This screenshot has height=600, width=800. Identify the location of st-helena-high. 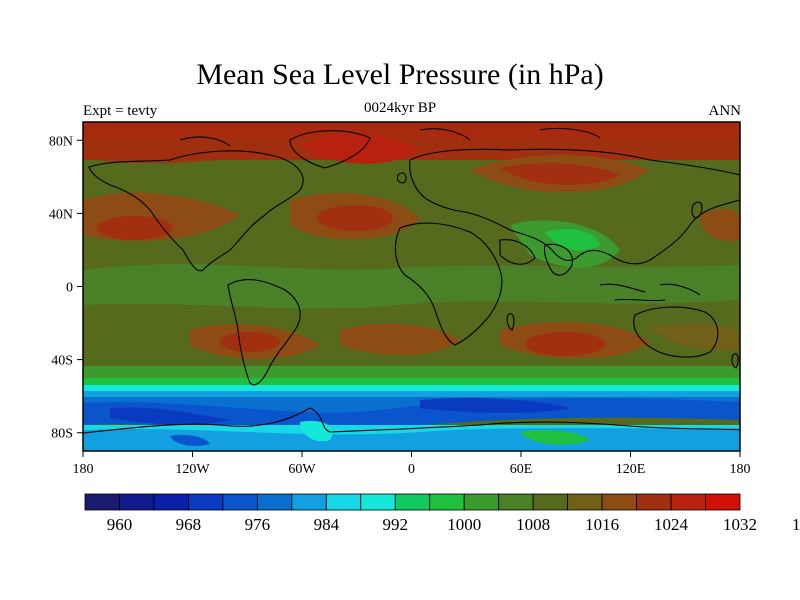
(400, 339).